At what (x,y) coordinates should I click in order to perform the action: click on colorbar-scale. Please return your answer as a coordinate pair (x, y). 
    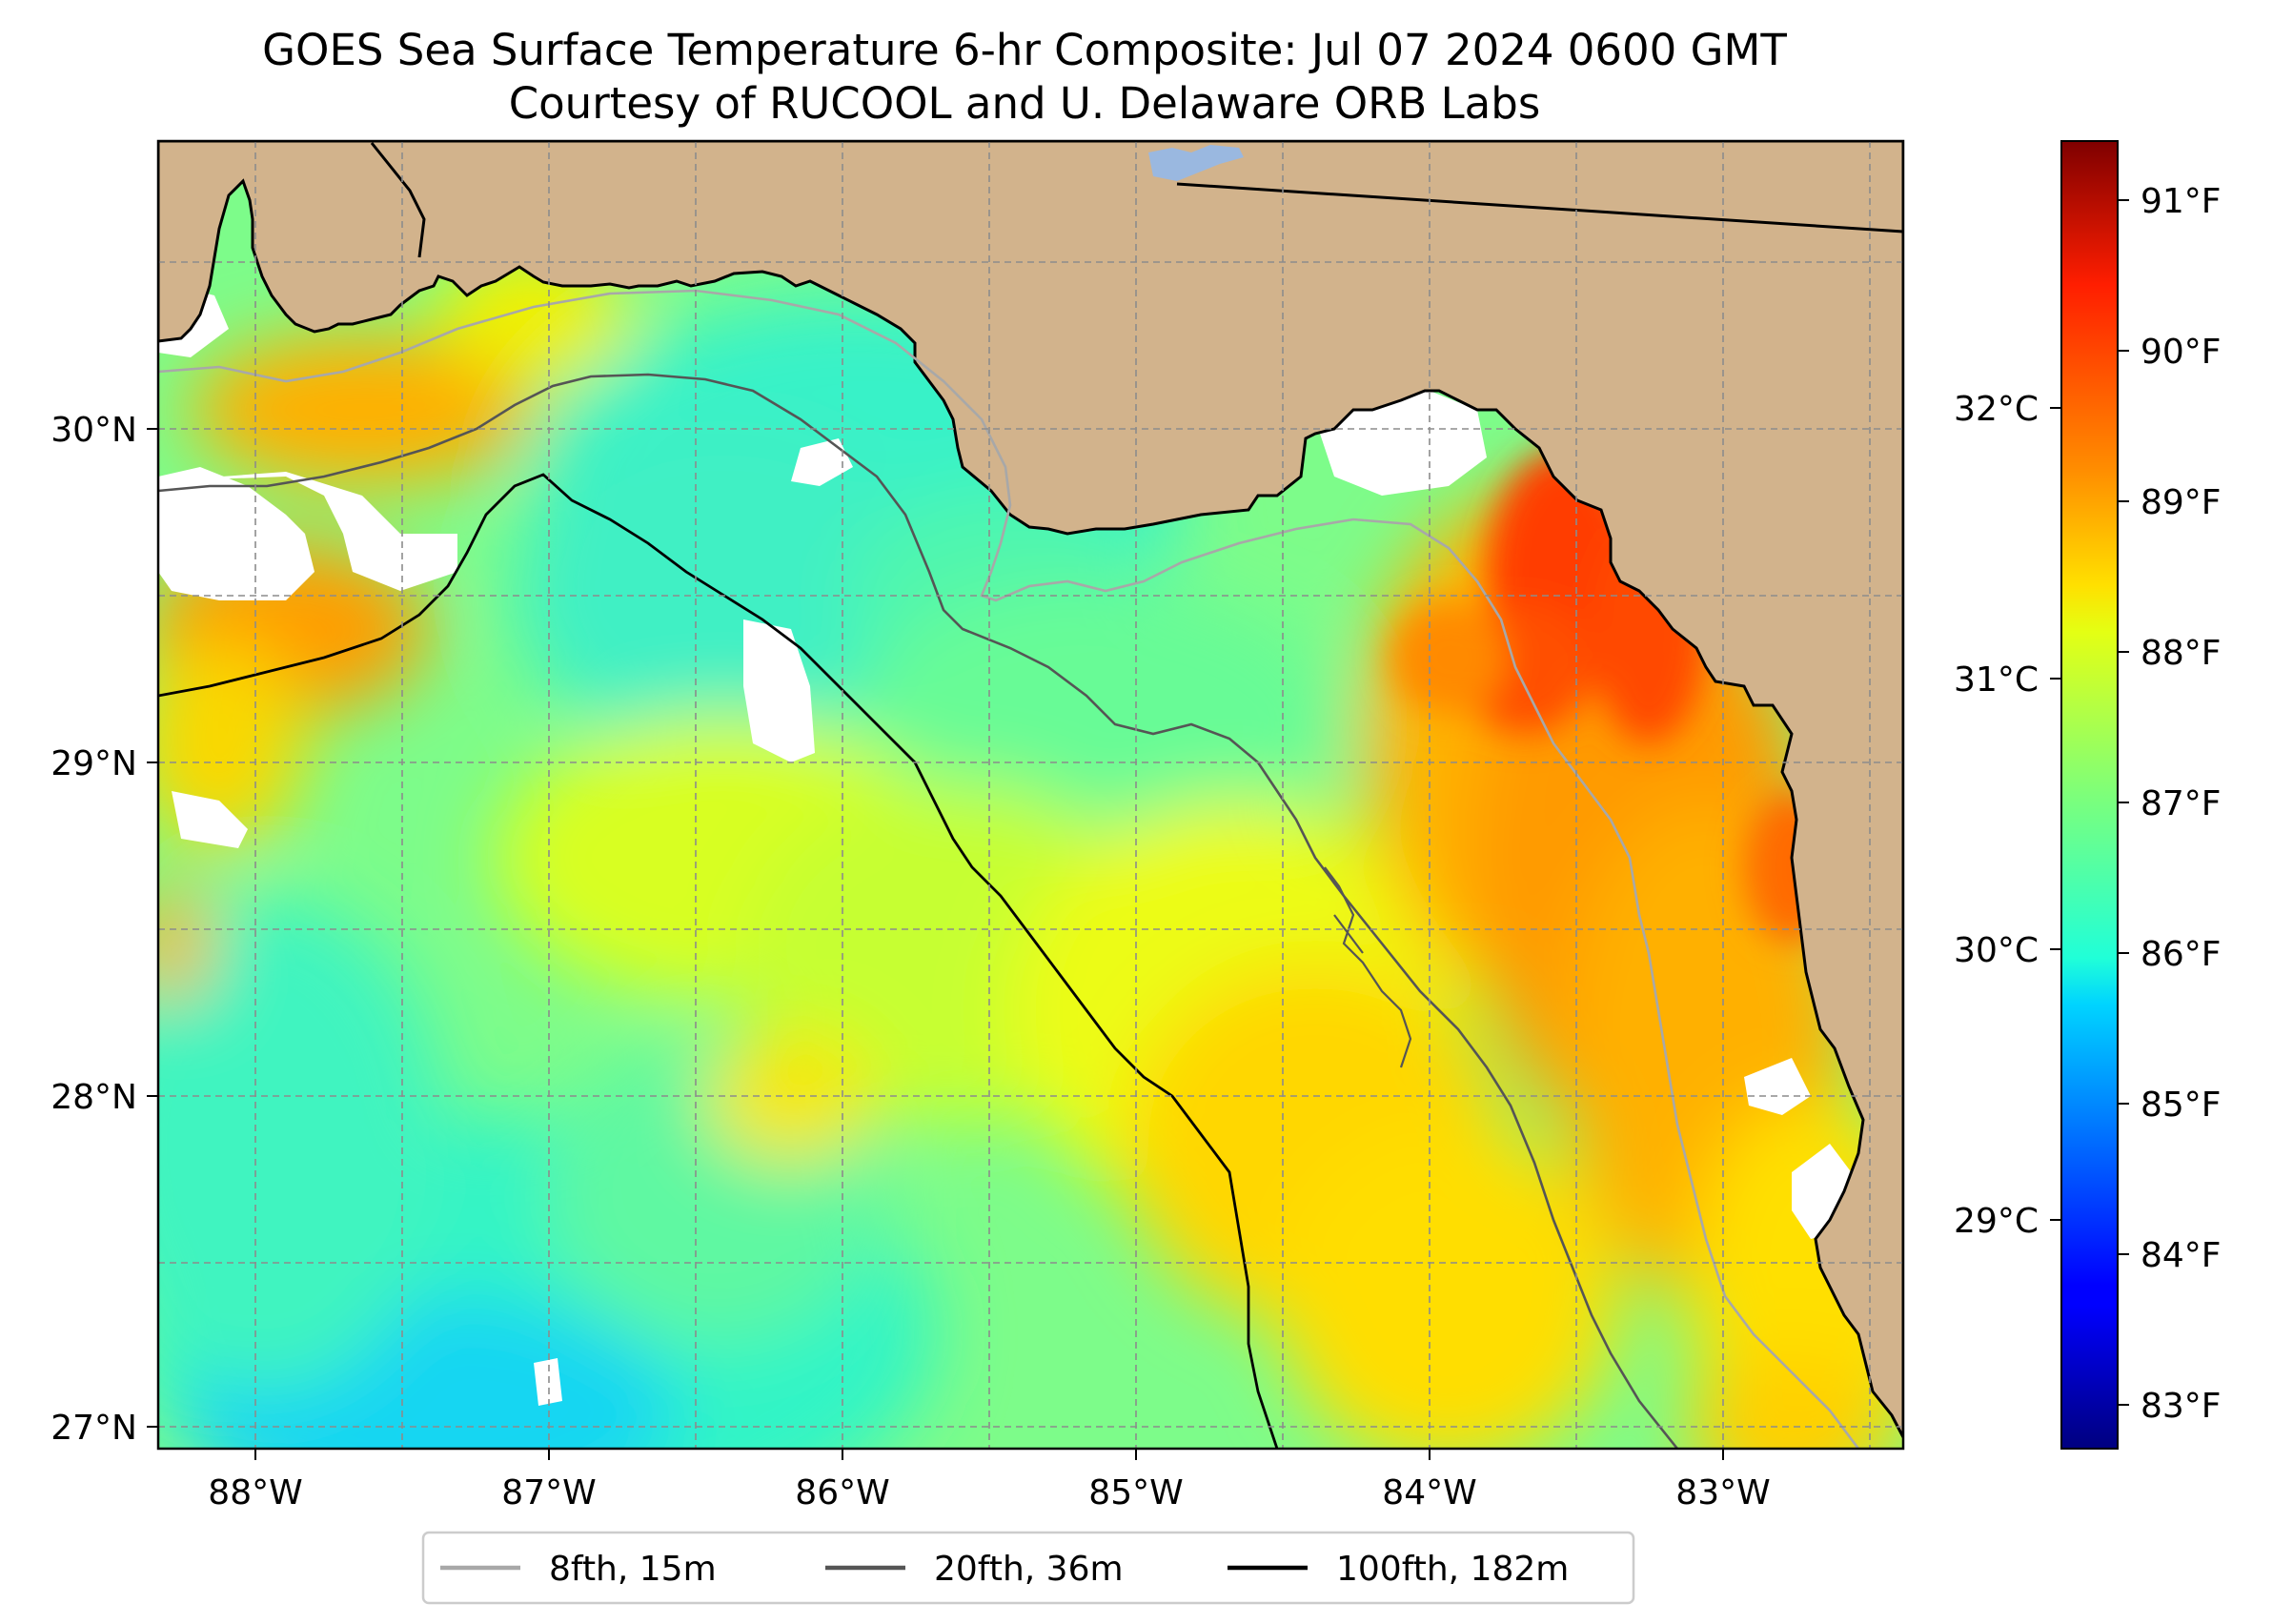
    Looking at the image, I should click on (2089, 795).